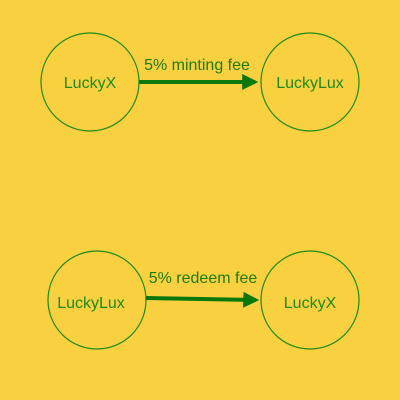  Describe the element at coordinates (197, 65) in the screenshot. I see `mint-fee-label: 5% minting fee` at that location.